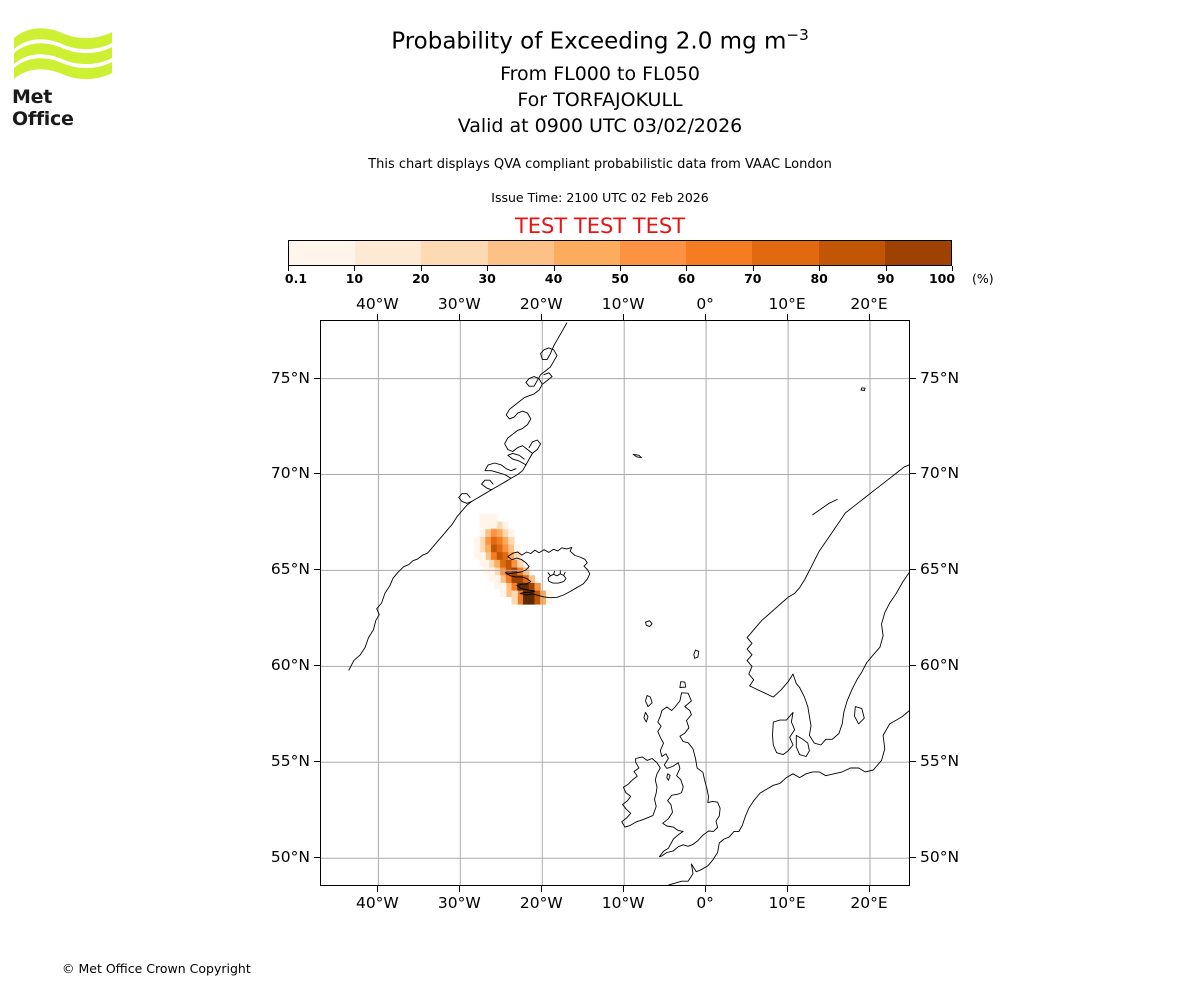  Describe the element at coordinates (600, 40) in the screenshot. I see `page-title: Probability of Exceeding 2.0 mg m−3` at that location.